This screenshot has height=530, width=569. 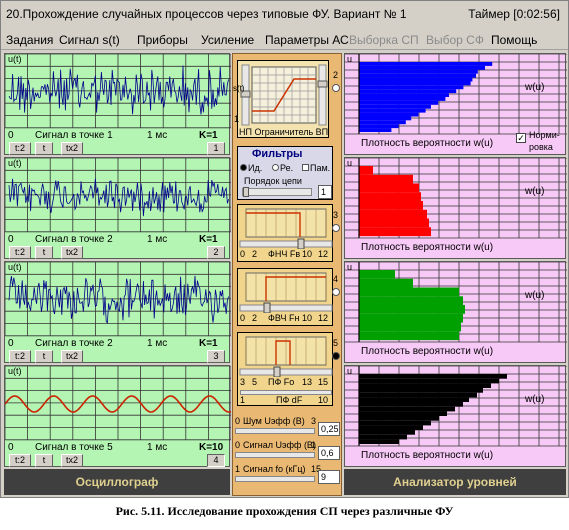 I want to click on filter-block-hpf: 0 2 ФВЧ Fн 10 12, so click(x=285, y=297).